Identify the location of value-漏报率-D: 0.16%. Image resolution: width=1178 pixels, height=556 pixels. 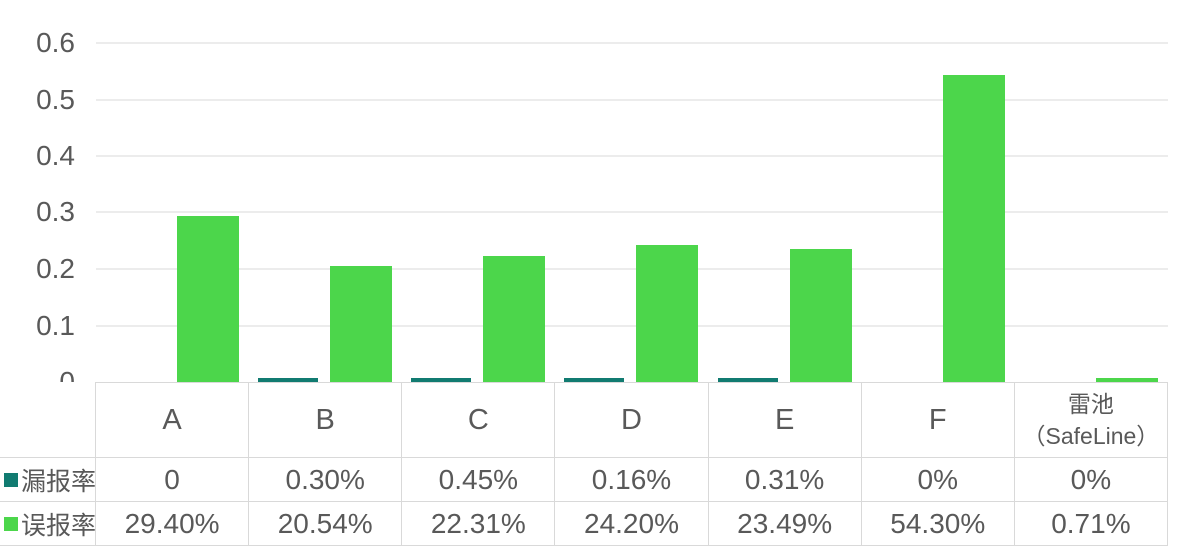
(632, 480).